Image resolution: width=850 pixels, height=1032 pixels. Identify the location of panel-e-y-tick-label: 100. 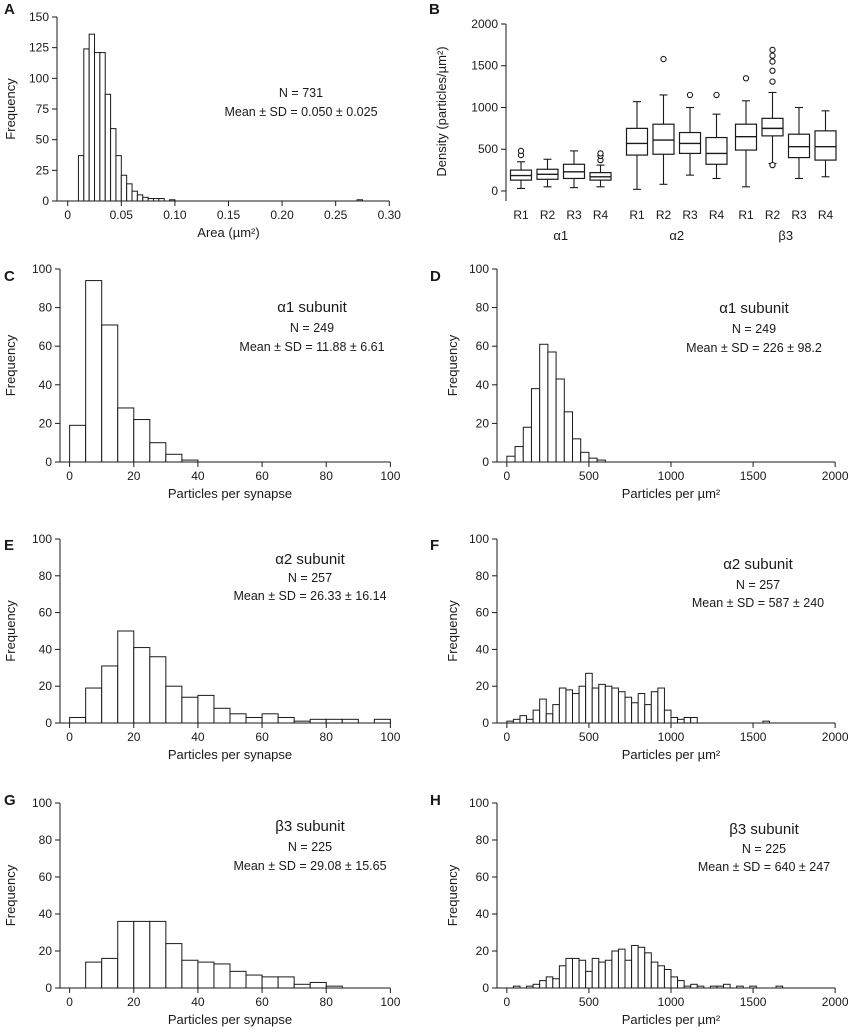
(42, 539).